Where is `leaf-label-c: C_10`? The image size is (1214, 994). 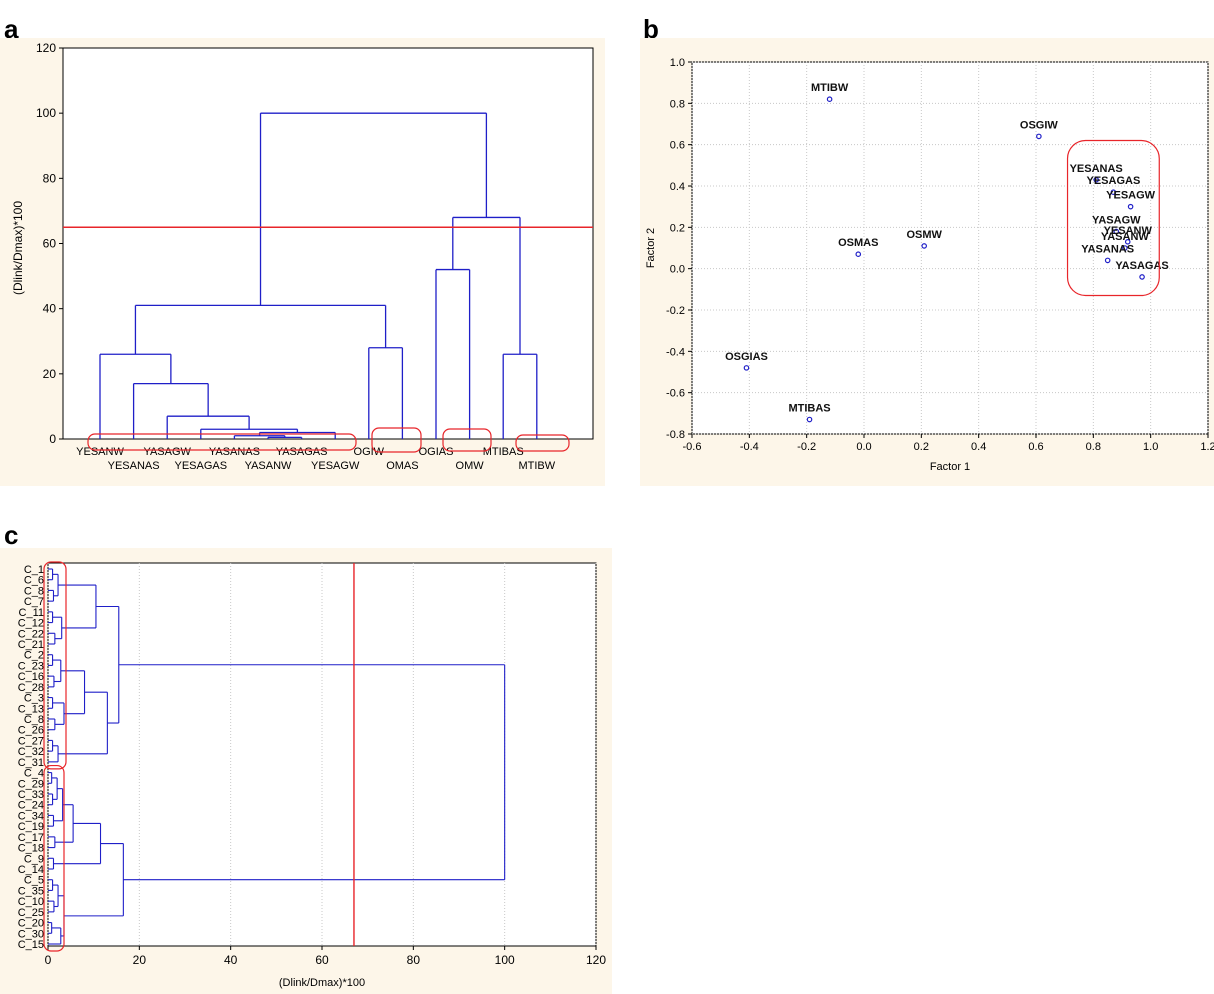
leaf-label-c: C_10 is located at coordinates (31, 902).